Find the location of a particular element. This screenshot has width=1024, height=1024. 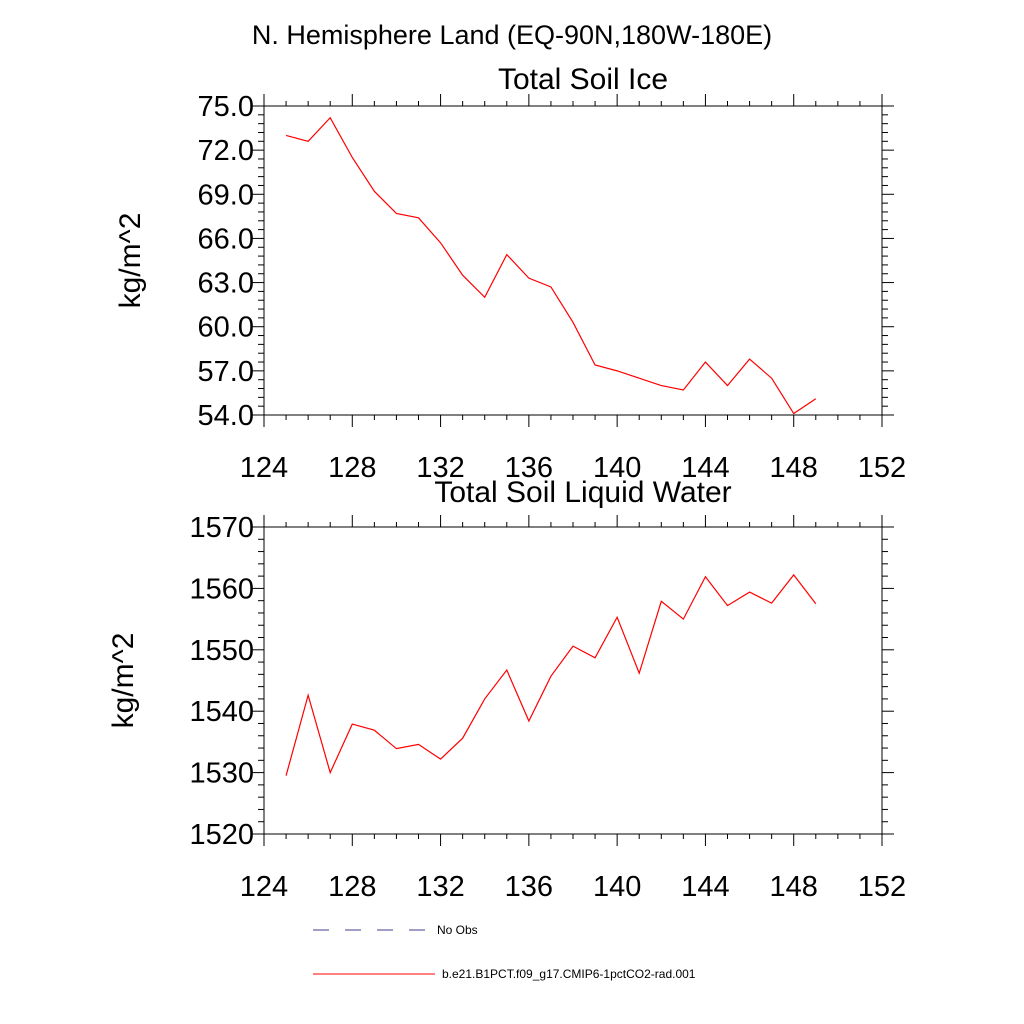

y-tick-label: 66.0 is located at coordinates (226, 239).